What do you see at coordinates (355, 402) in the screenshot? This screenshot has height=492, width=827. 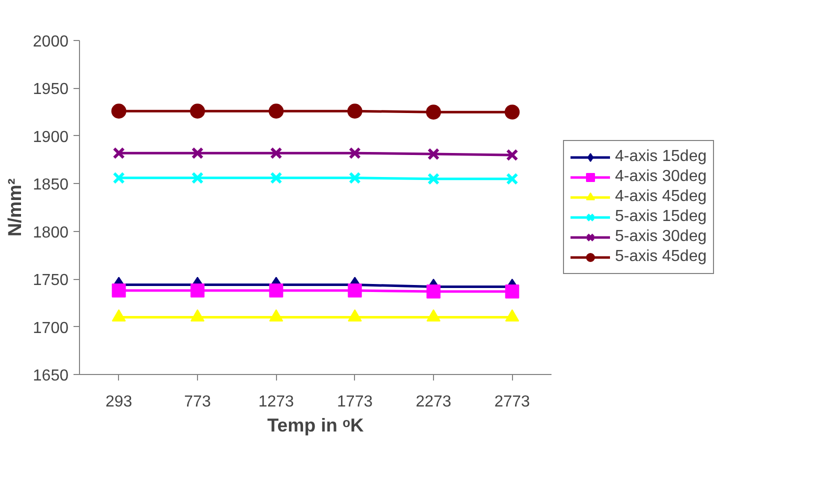 I see `x-tick-label: 1773` at bounding box center [355, 402].